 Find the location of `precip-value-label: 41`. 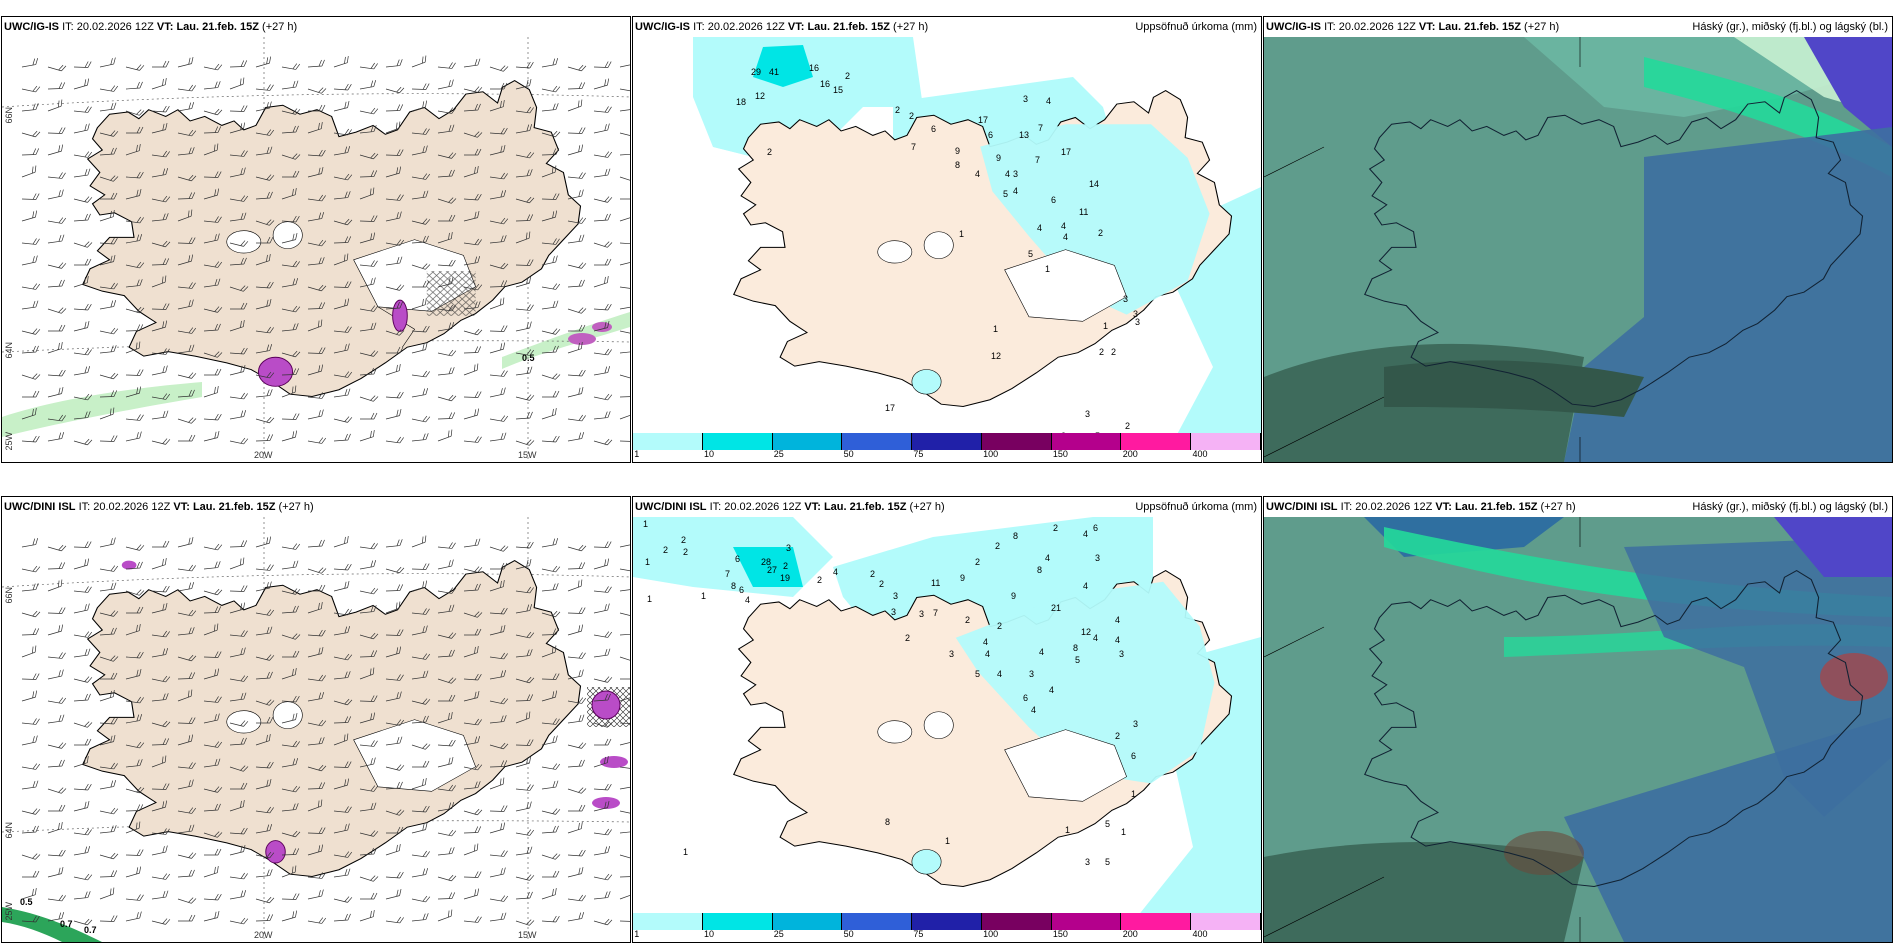

precip-value-label: 41 is located at coordinates (774, 72).